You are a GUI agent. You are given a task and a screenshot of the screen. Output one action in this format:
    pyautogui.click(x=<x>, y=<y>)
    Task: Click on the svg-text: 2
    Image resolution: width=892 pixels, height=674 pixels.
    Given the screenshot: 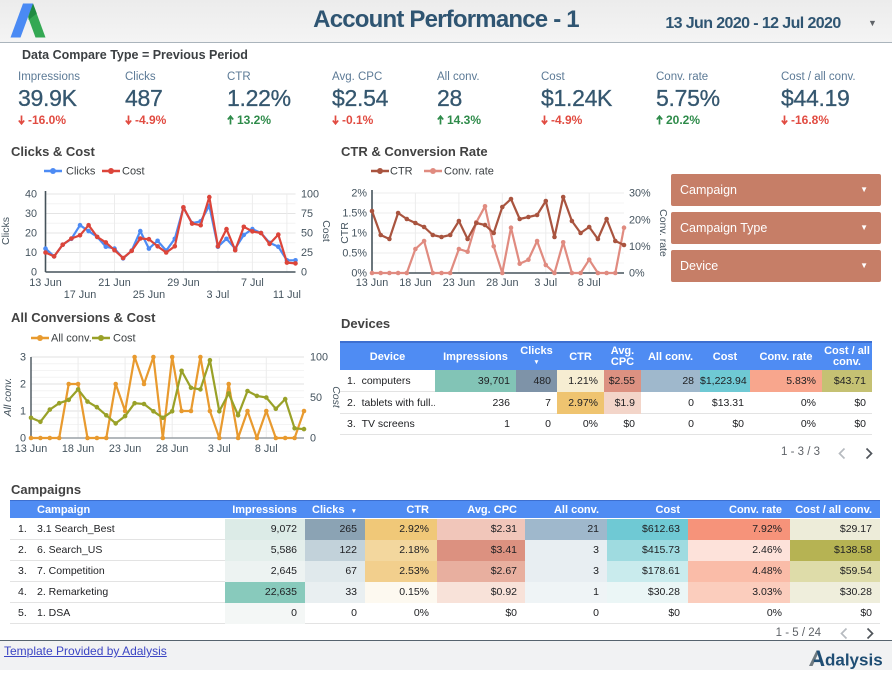 What is the action you would take?
    pyautogui.click(x=23, y=385)
    